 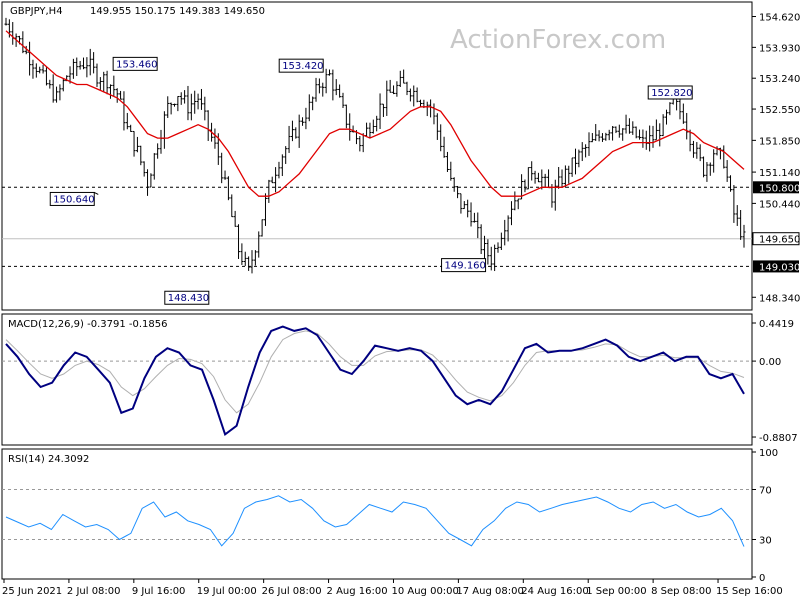 What do you see at coordinates (779, 173) in the screenshot?
I see `price-tick-label: 151.140` at bounding box center [779, 173].